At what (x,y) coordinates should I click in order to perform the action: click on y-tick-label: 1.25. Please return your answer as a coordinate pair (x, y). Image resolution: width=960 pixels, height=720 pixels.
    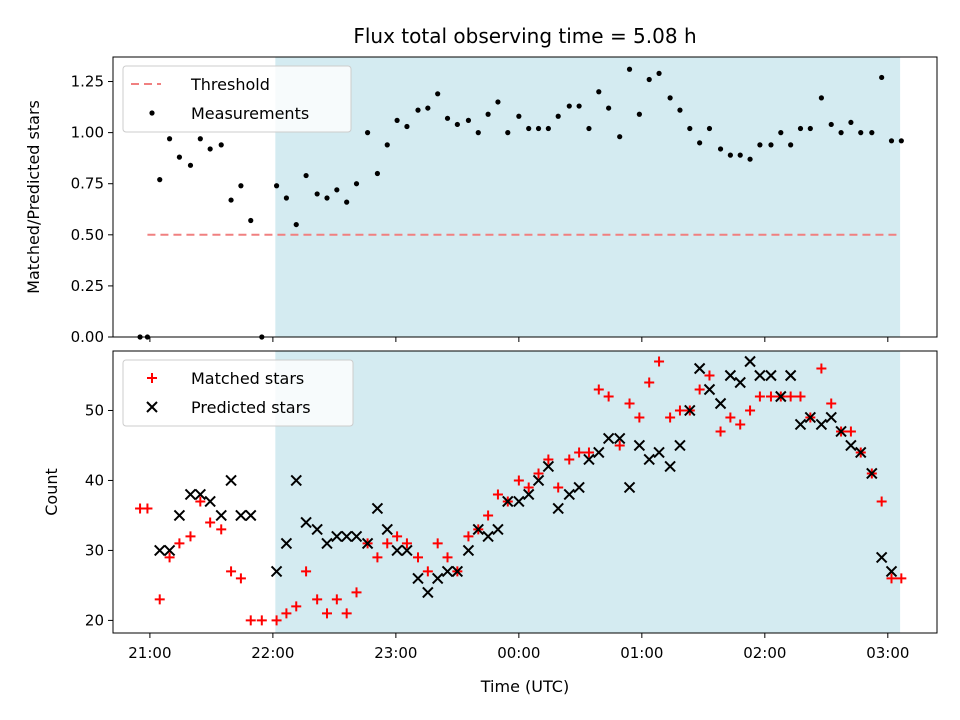
    Looking at the image, I should click on (87, 82).